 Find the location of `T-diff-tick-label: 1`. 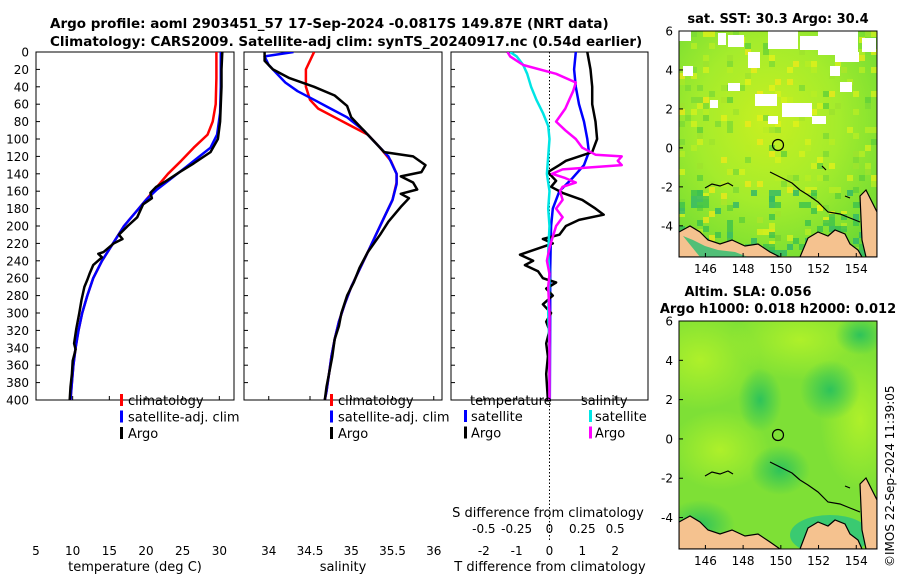

T-diff-tick-label: 1 is located at coordinates (583, 551).